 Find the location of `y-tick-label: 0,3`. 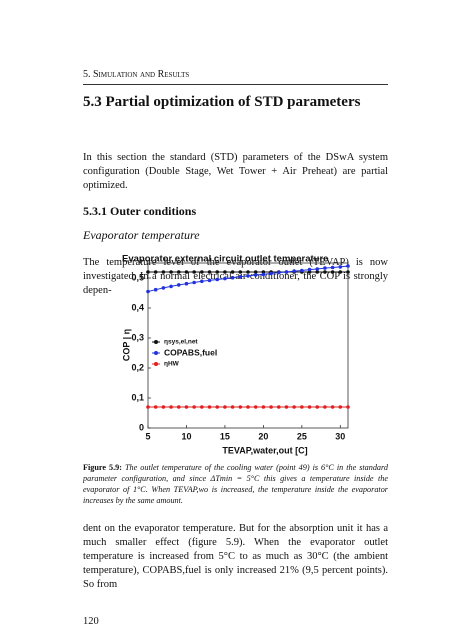

y-tick-label: 0,3 is located at coordinates (137, 337).